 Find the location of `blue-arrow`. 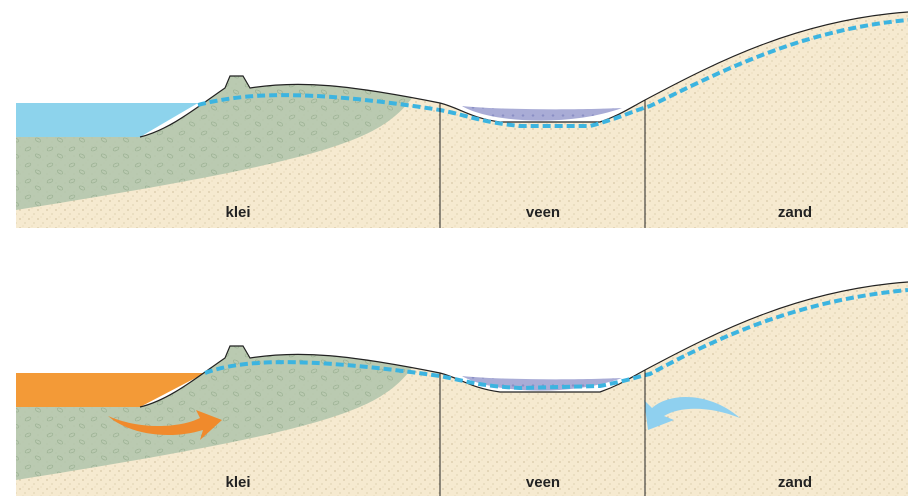

blue-arrow is located at coordinates (692, 413).